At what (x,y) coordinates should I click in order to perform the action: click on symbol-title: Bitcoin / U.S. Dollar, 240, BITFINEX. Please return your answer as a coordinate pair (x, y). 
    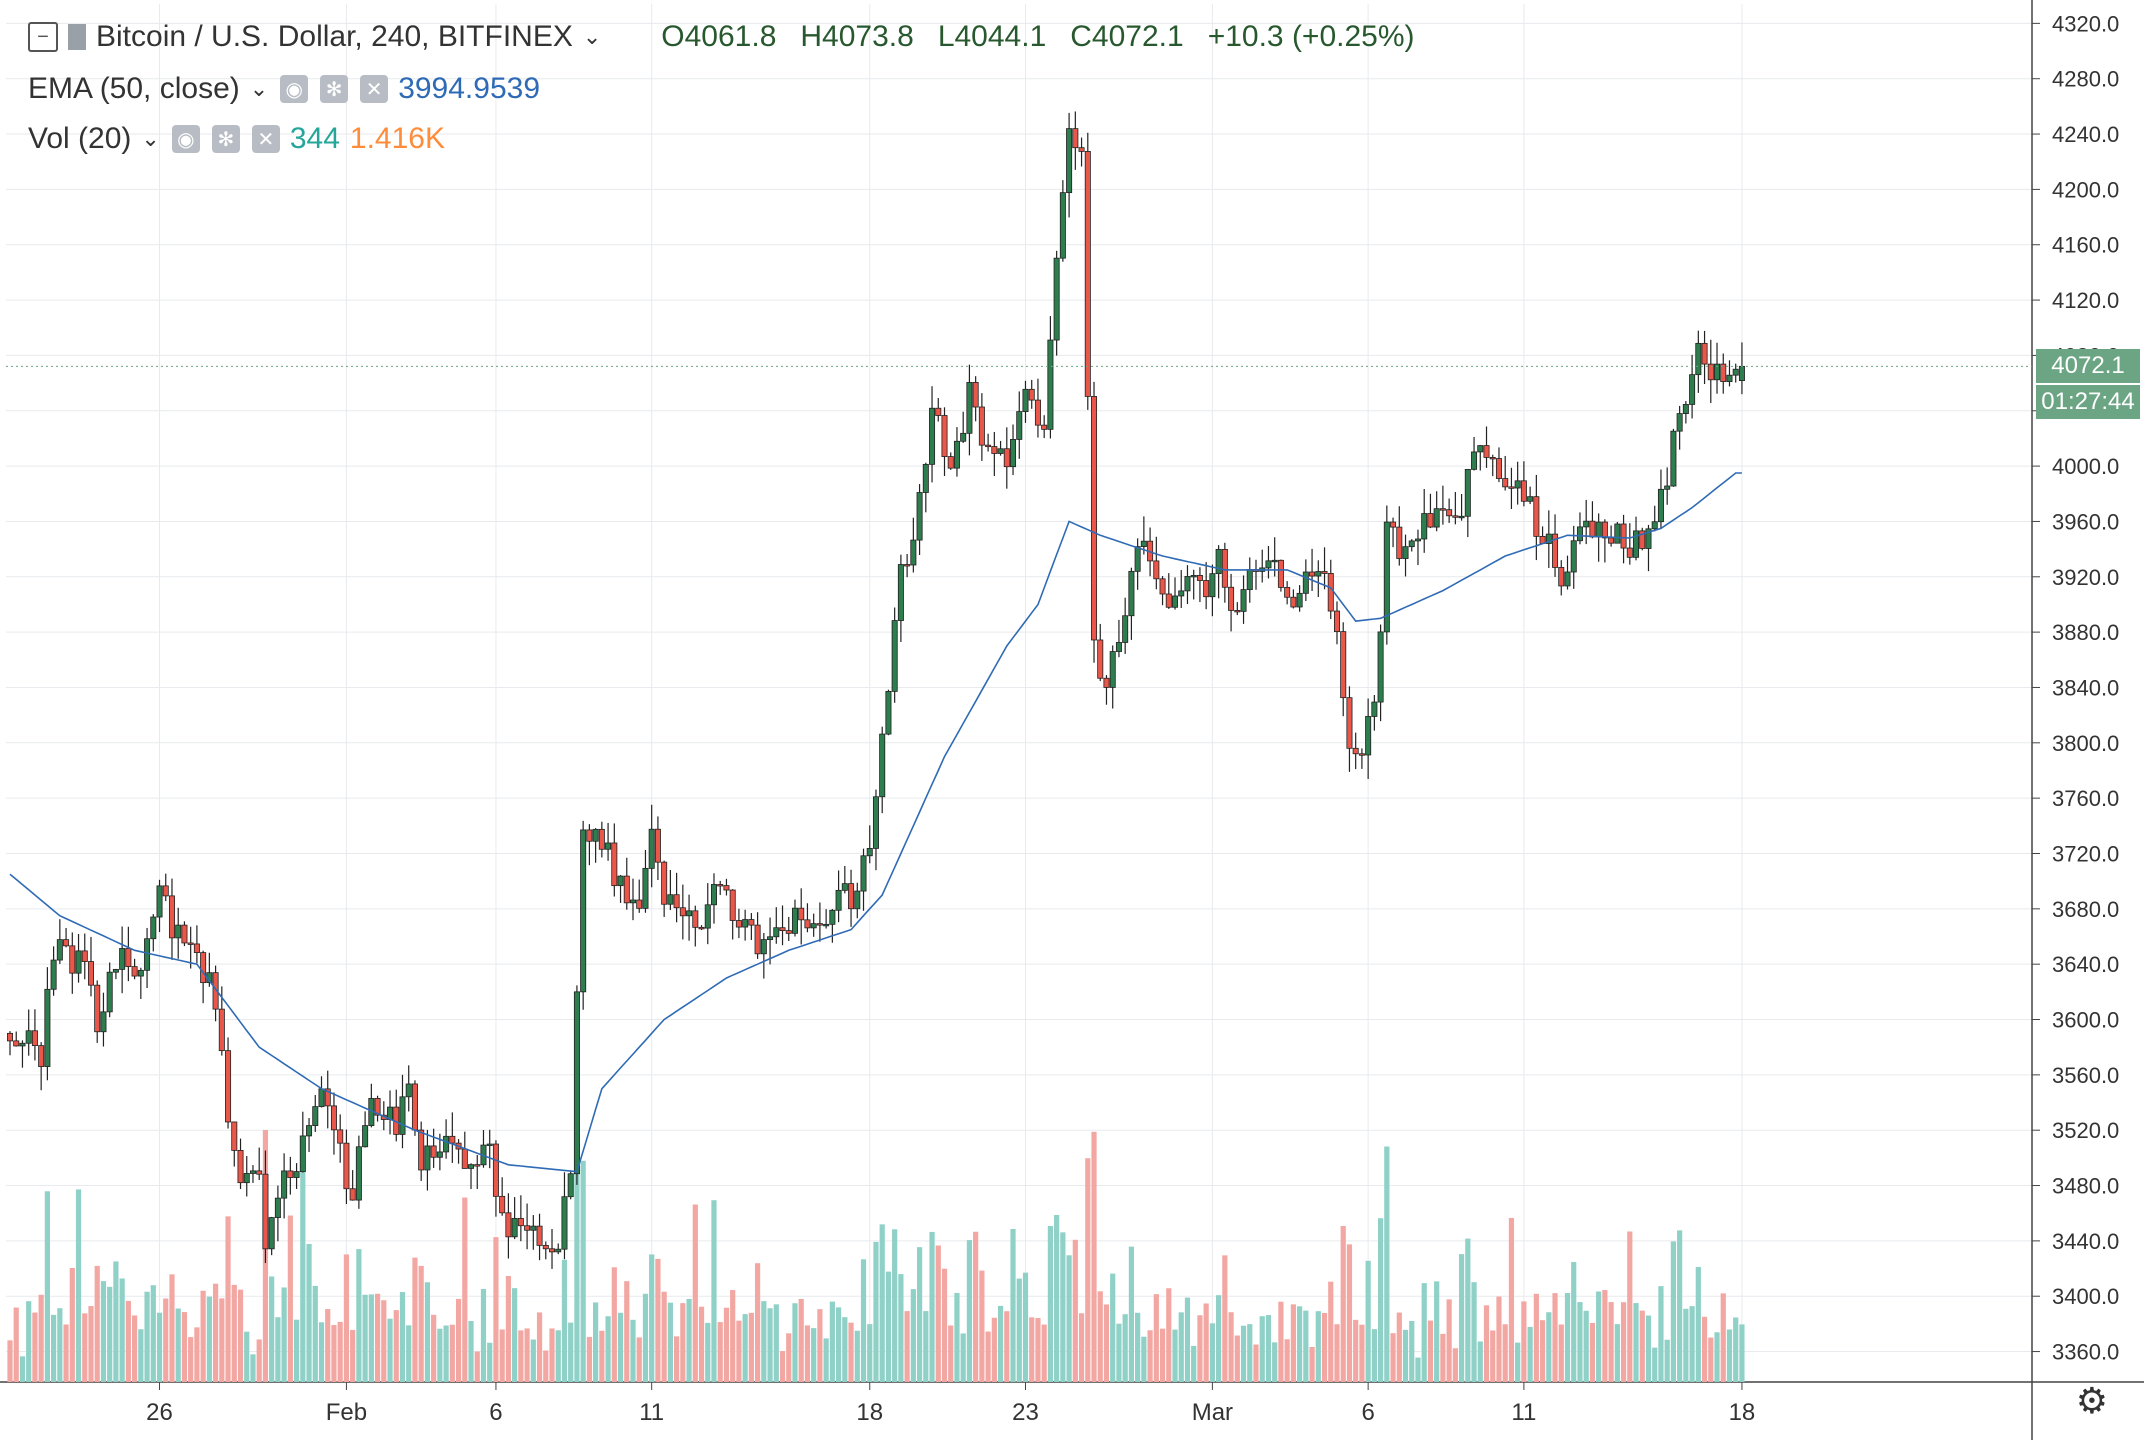
    Looking at the image, I should click on (334, 36).